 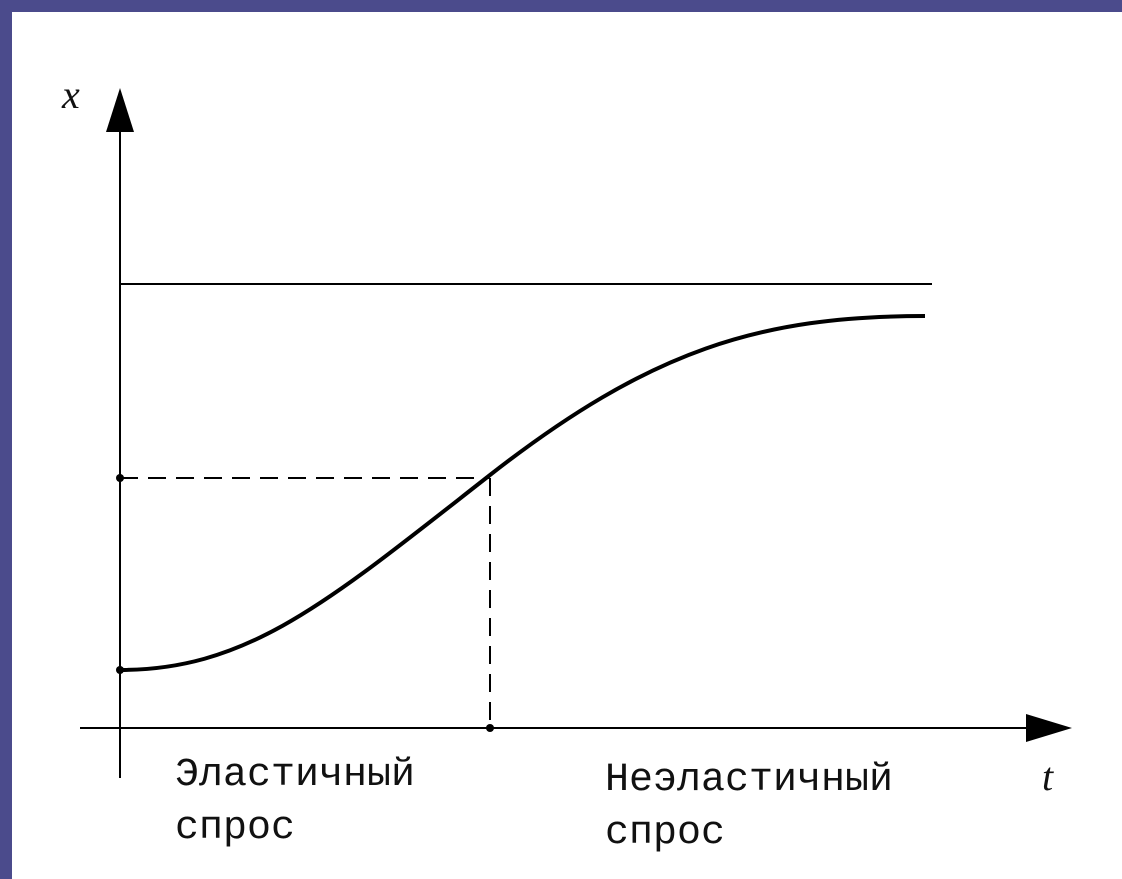 I want to click on y-axis-label: x, so click(x=70, y=94).